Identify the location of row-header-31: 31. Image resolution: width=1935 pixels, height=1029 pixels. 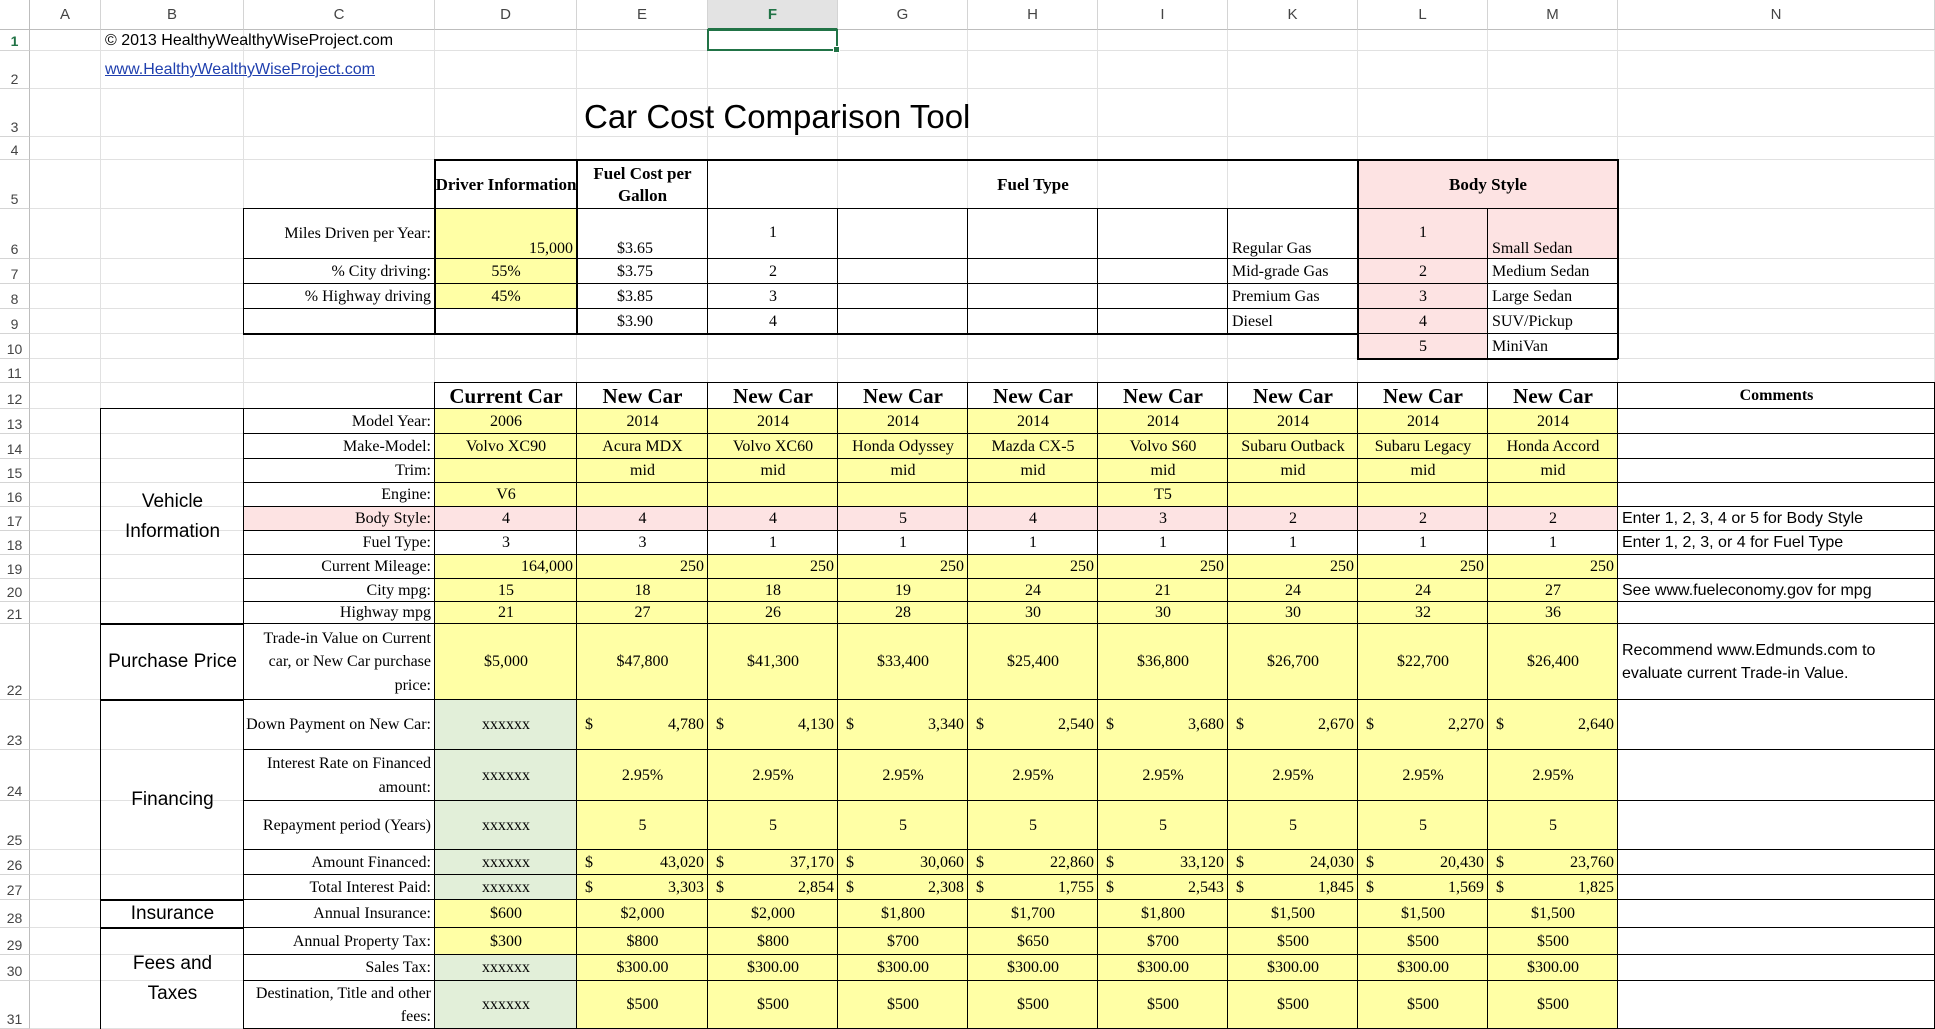
(15, 1005).